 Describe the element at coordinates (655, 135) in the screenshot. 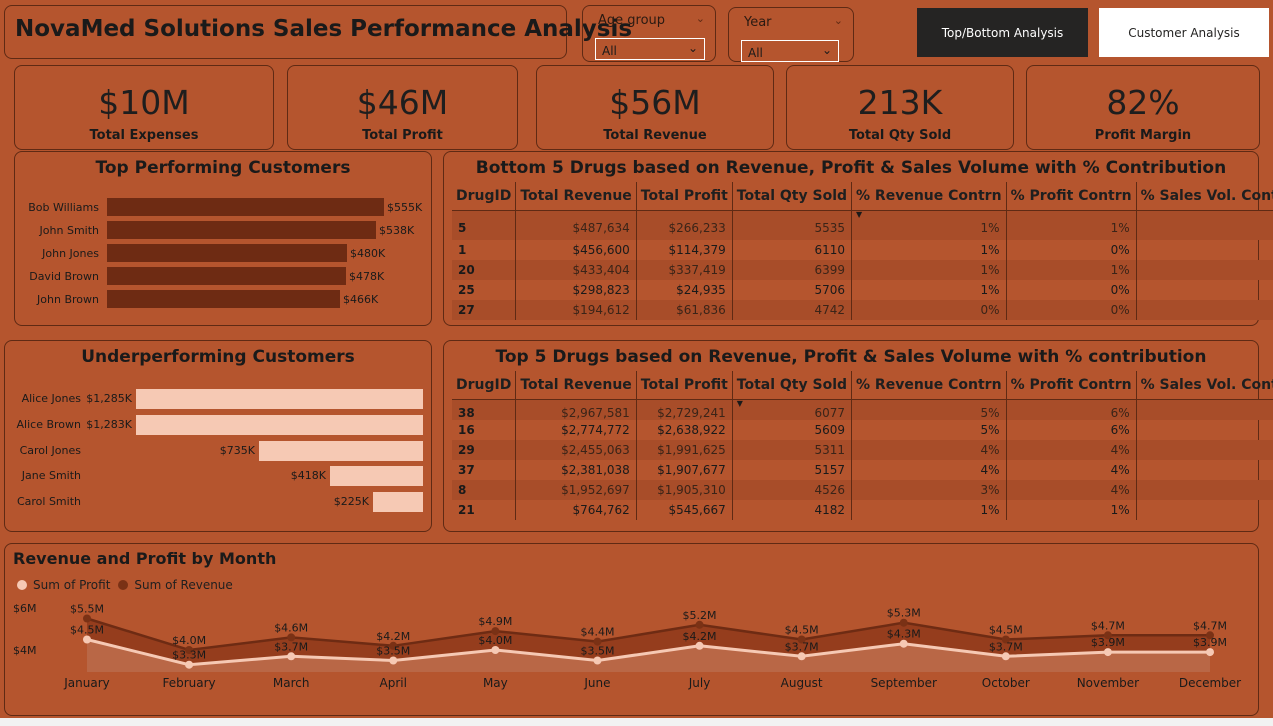

I see `kpi-label: Total Revenue` at that location.